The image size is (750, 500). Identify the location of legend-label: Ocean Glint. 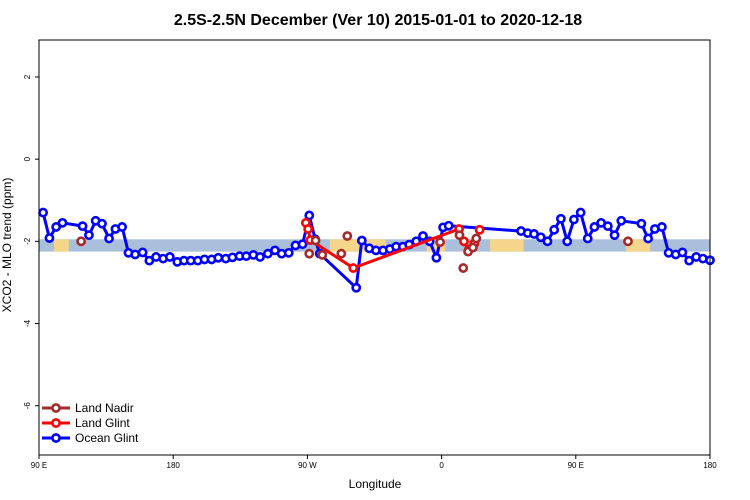
(107, 438).